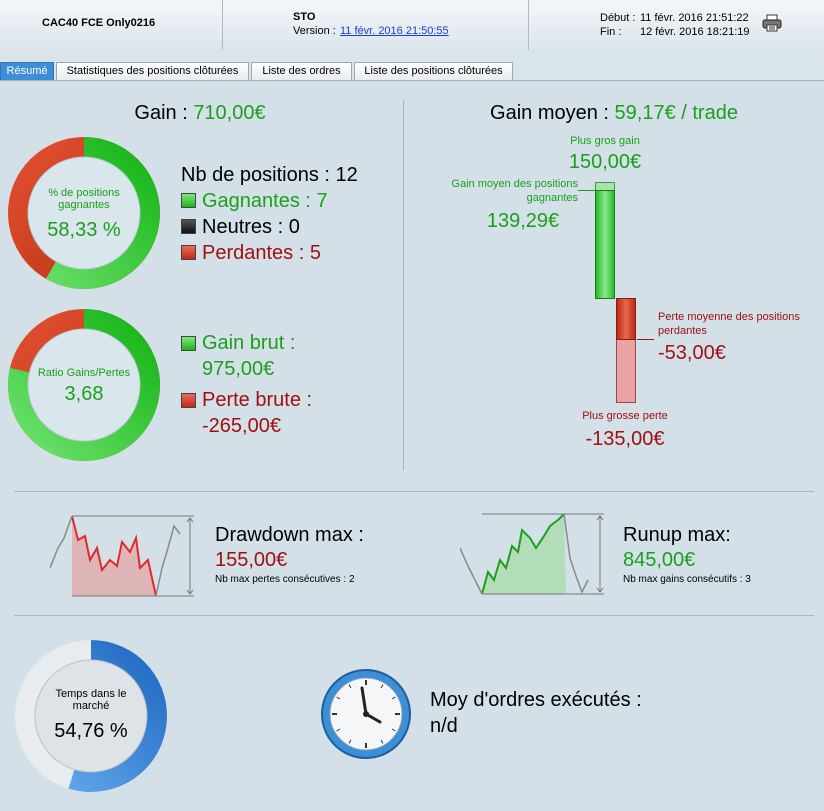 This screenshot has height=811, width=824. I want to click on ratio-donut, so click(84, 385).